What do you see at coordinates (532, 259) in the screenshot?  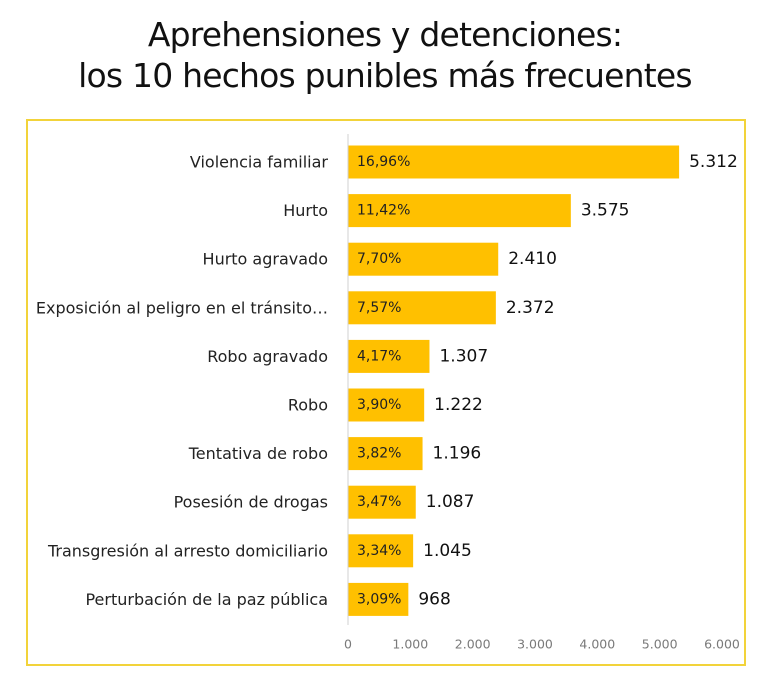 I see `value-label-2: 2.410` at bounding box center [532, 259].